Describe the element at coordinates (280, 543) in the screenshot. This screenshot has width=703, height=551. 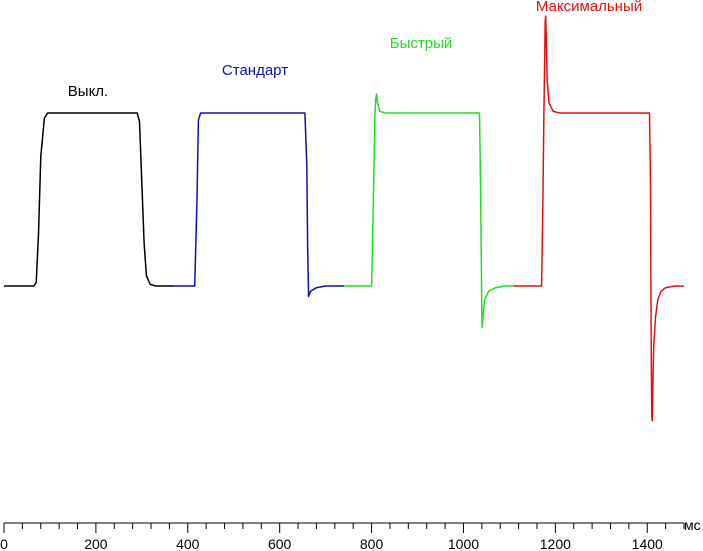
I see `x-tick-label: 600` at that location.